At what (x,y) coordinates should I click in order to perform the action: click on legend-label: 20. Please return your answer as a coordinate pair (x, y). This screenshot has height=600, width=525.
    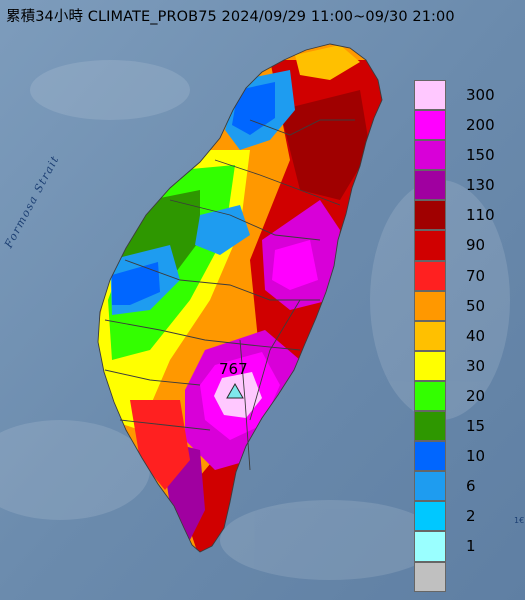
    Looking at the image, I should click on (476, 395).